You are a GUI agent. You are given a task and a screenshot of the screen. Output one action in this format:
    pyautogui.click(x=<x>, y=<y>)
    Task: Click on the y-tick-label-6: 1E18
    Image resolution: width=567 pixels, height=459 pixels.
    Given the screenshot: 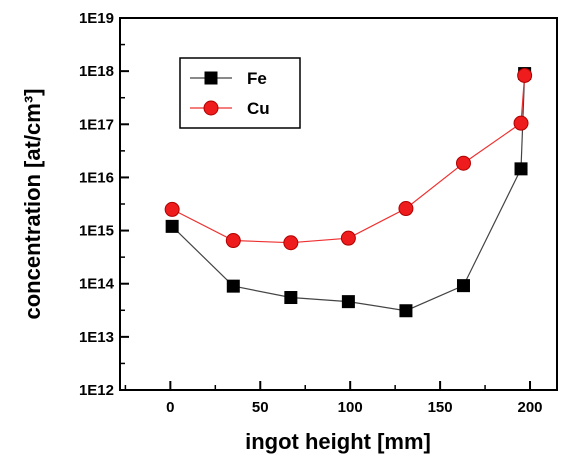 What is the action you would take?
    pyautogui.click(x=96, y=71)
    